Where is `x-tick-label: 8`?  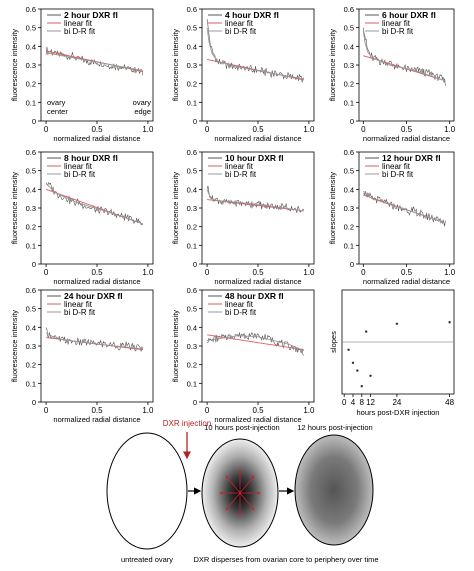 x-tick-label: 8 is located at coordinates (362, 402).